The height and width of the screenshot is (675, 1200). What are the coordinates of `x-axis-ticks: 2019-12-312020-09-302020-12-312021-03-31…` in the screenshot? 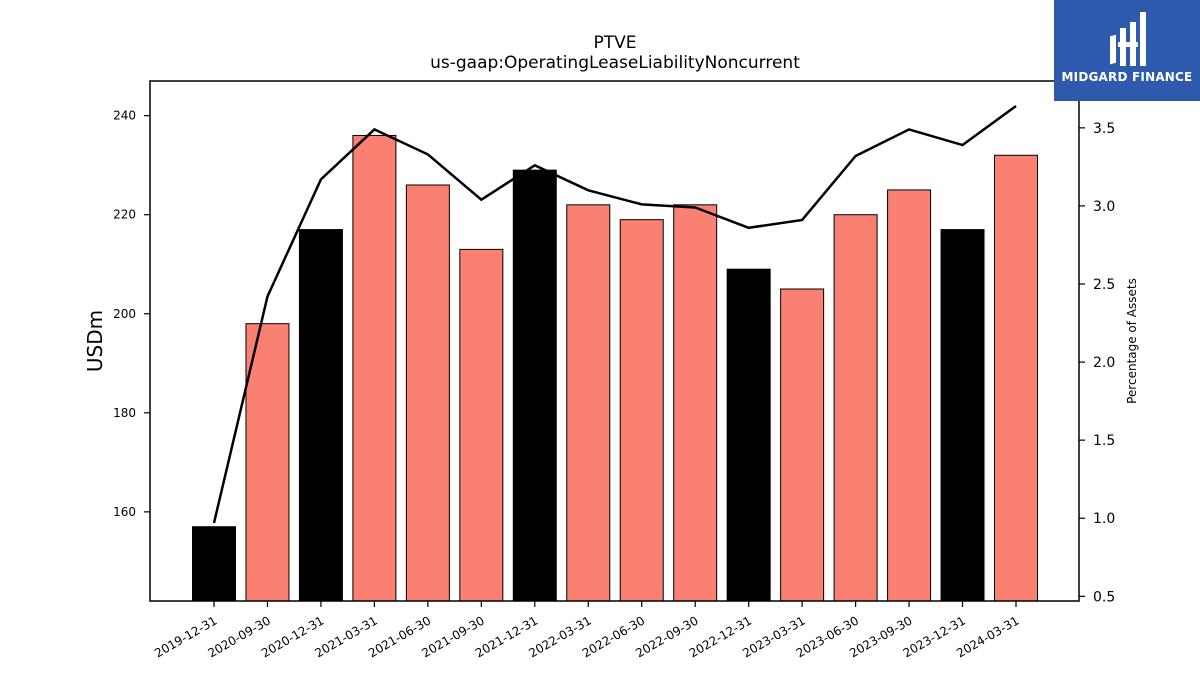 It's located at (587, 630).